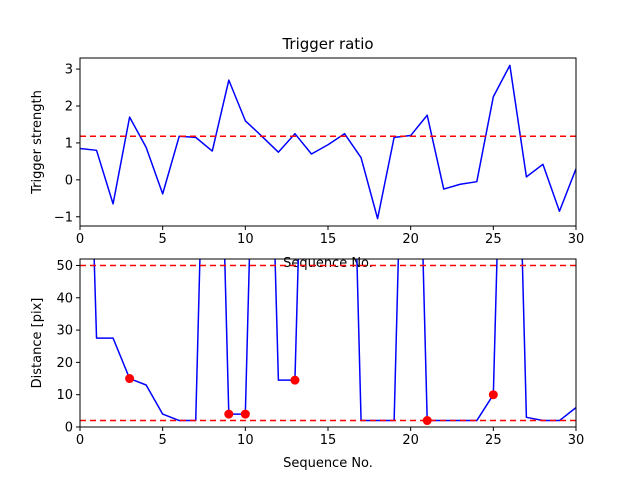 The image size is (640, 480). Describe the element at coordinates (64, 363) in the screenshot. I see `y-tick-label: 20` at that location.